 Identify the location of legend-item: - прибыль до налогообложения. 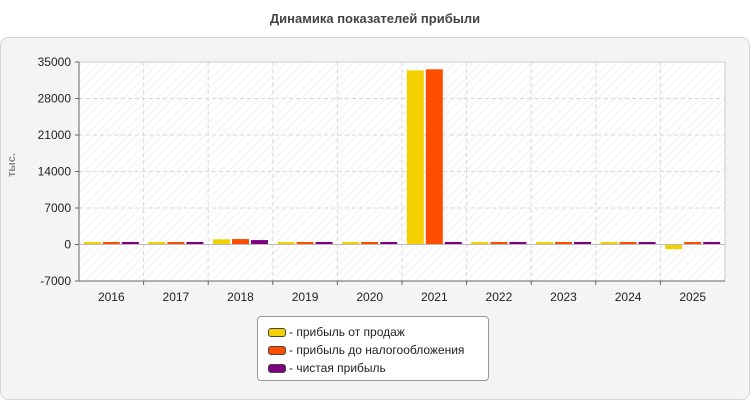
(378, 350).